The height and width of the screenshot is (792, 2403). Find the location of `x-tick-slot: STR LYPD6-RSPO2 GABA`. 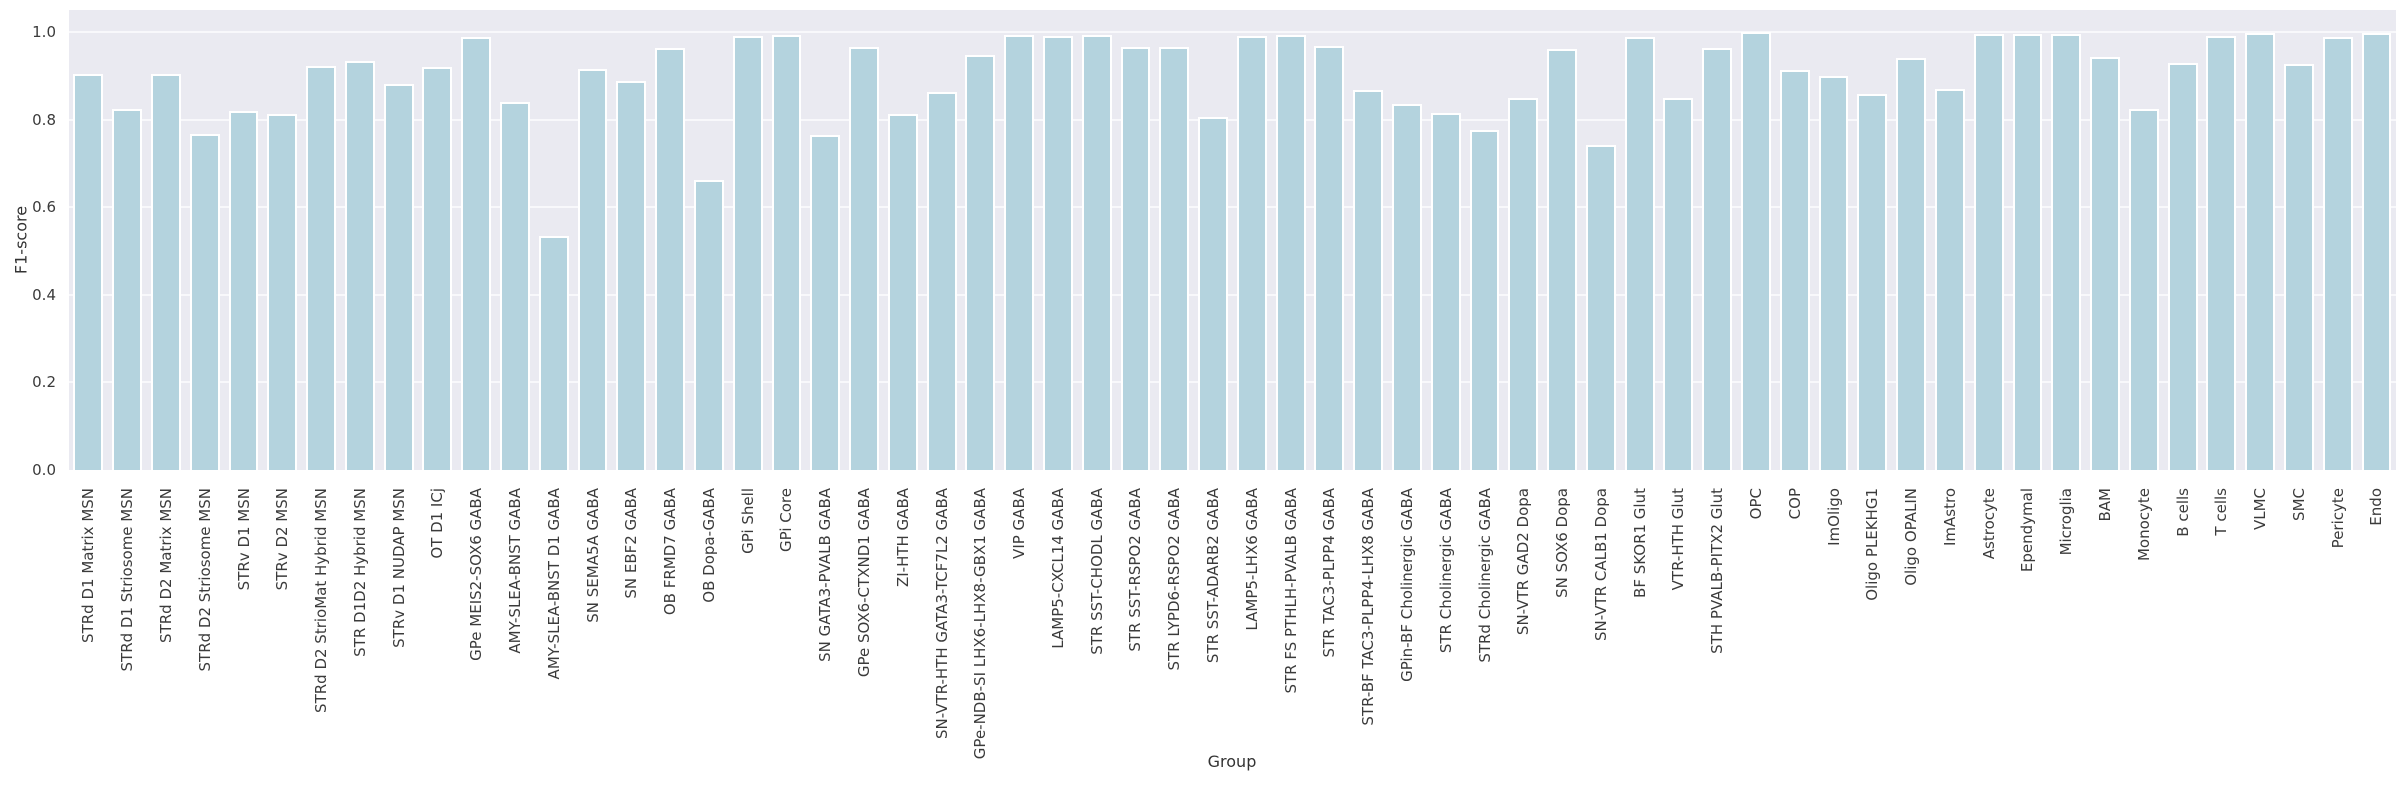

x-tick-slot: STR LYPD6-RSPO2 GABA is located at coordinates (1174, 574).